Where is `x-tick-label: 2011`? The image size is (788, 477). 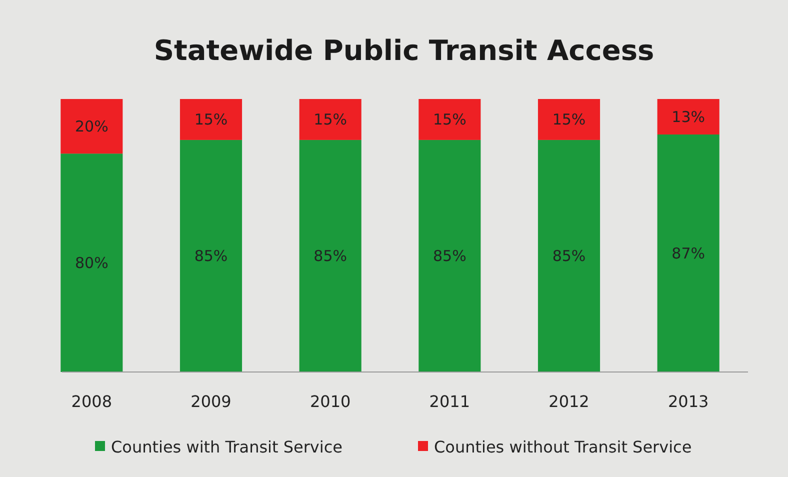 x-tick-label: 2011 is located at coordinates (449, 401).